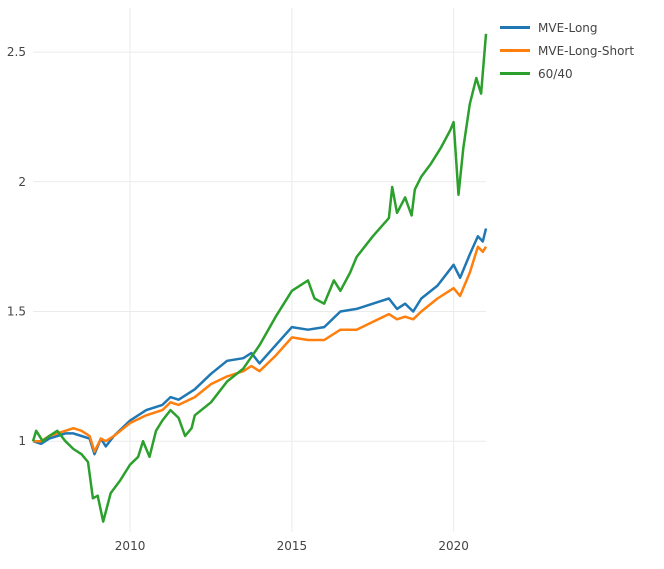  I want to click on legend-item-mve-long: MVE-Long, so click(567, 27).